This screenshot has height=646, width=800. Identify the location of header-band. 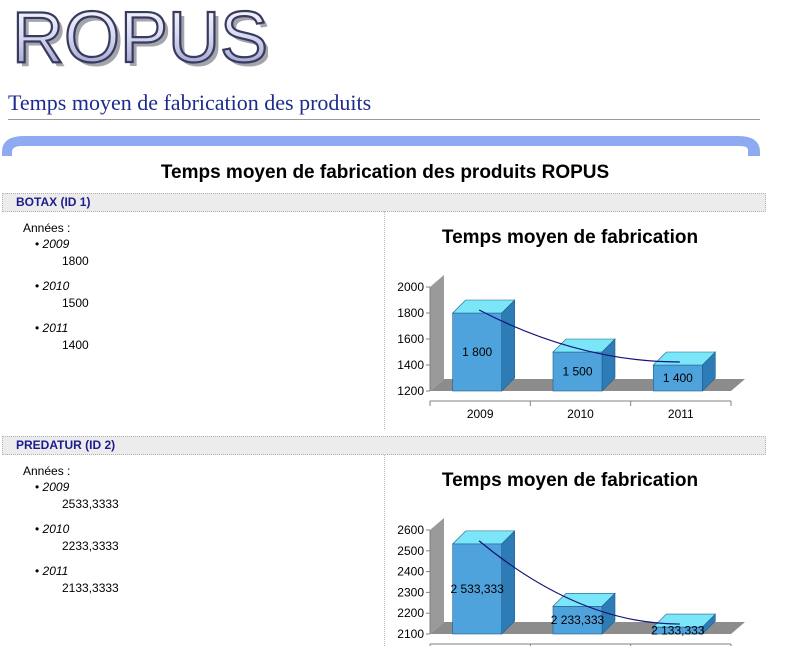
(381, 146).